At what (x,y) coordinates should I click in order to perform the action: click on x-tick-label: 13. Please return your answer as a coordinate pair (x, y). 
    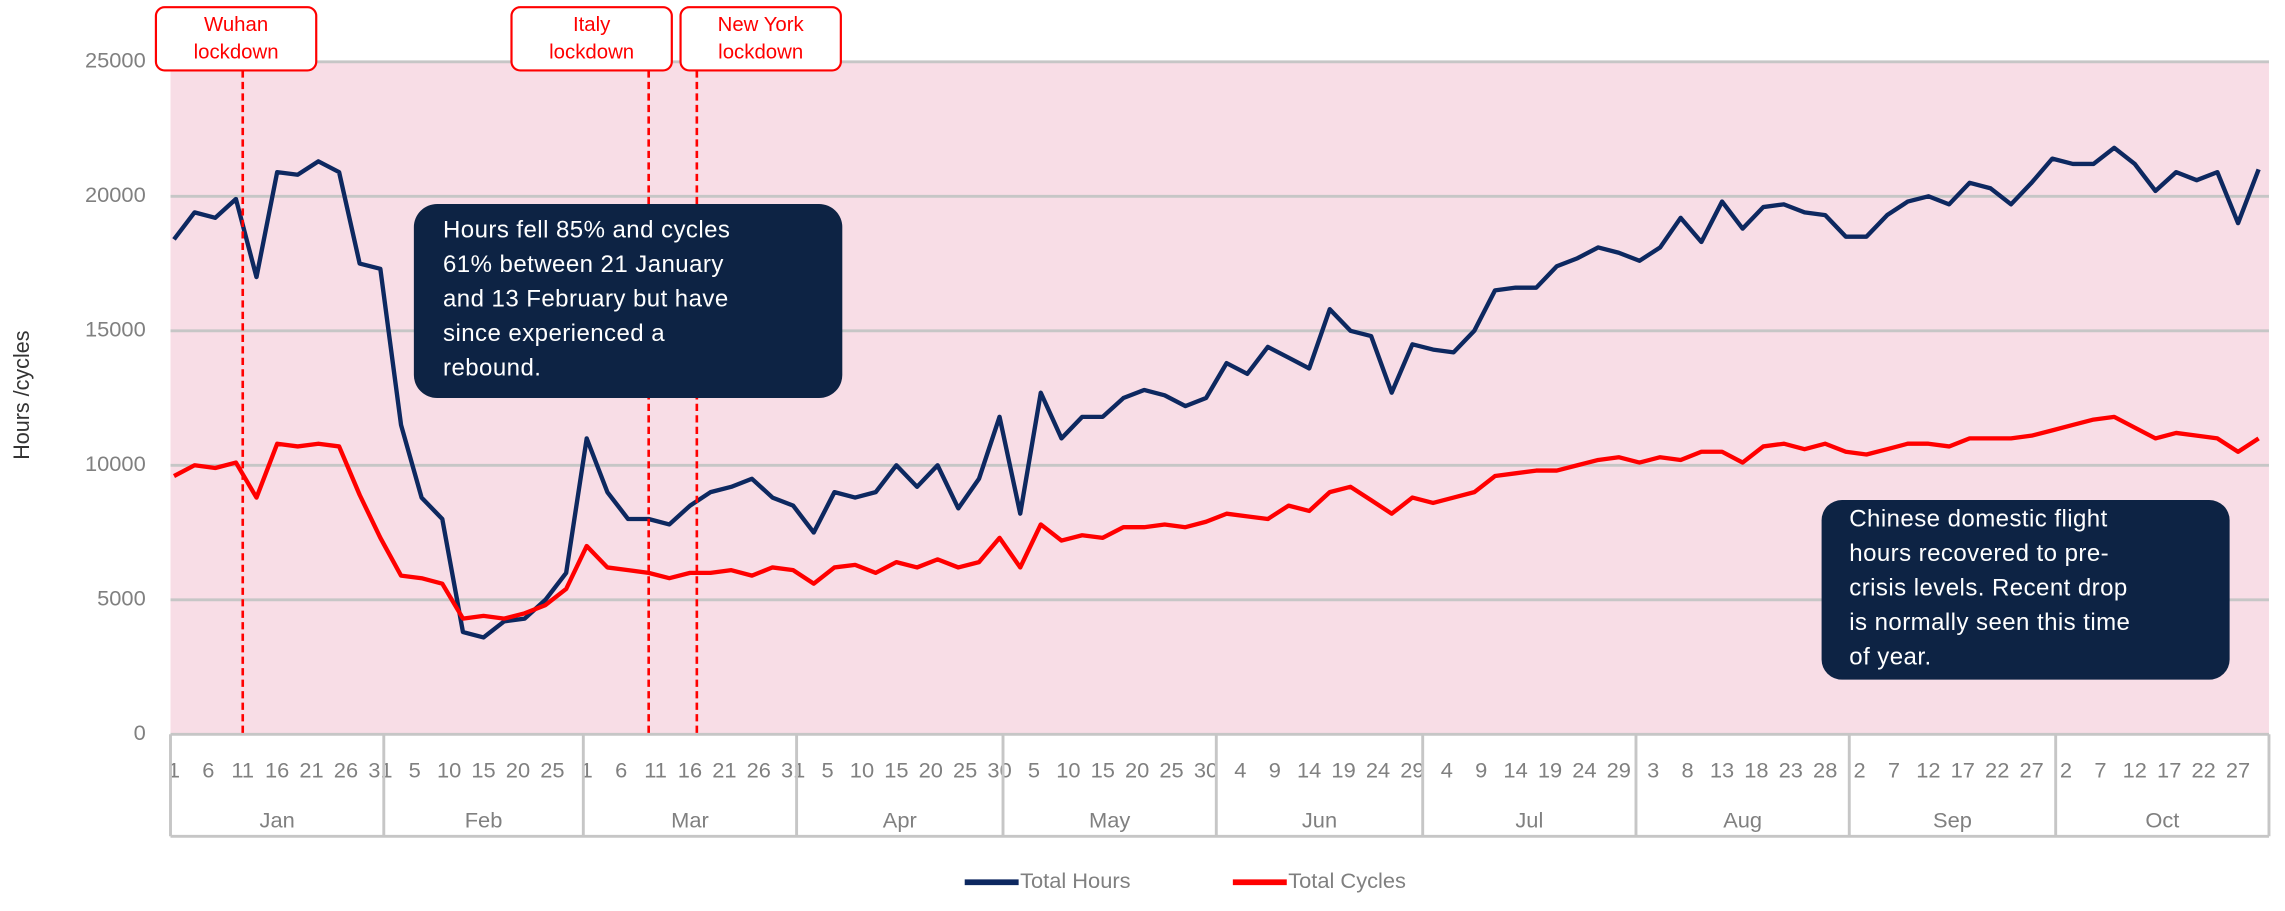
    Looking at the image, I should click on (1722, 769).